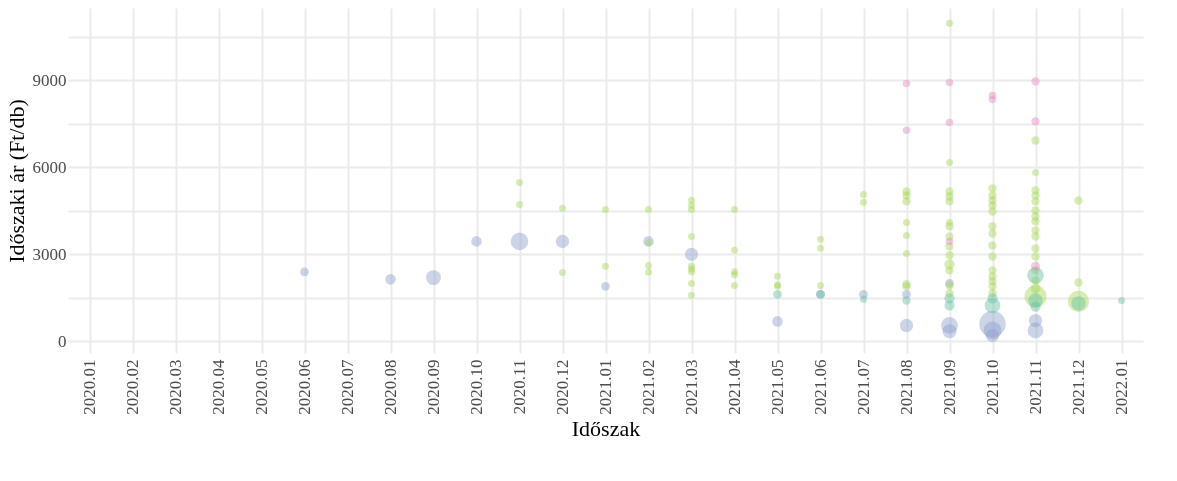 This screenshot has width=1177, height=481. I want to click on x-tick-label: 2021.10, so click(992, 387).